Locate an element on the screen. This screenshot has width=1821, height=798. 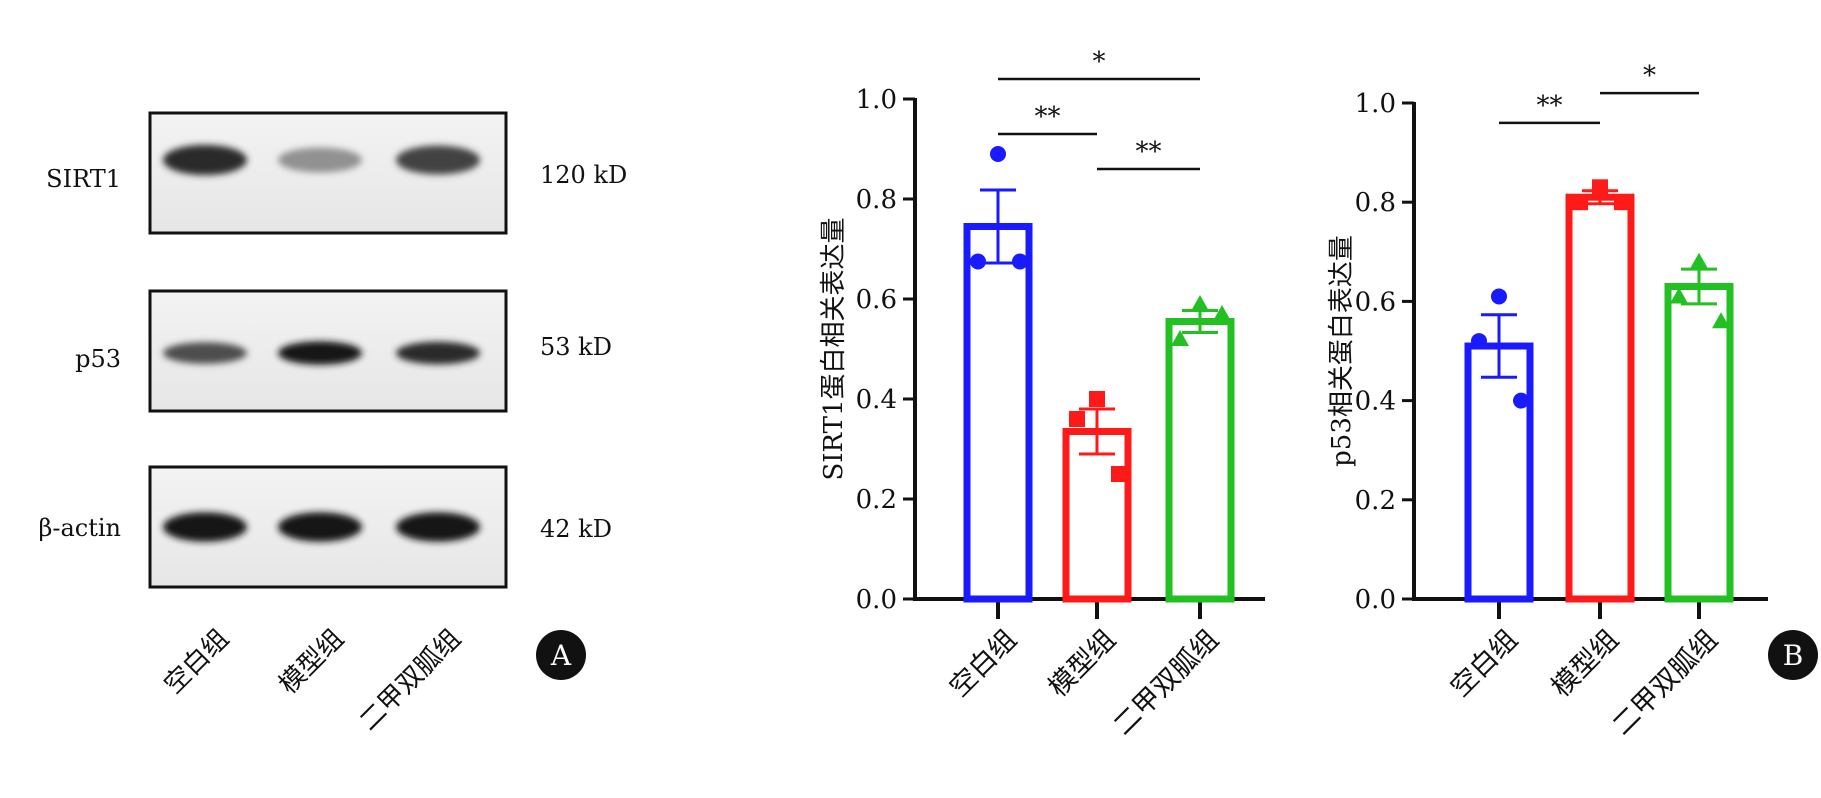
blot-row-sirt1: SIRT1 120 kD is located at coordinates (336, 173).